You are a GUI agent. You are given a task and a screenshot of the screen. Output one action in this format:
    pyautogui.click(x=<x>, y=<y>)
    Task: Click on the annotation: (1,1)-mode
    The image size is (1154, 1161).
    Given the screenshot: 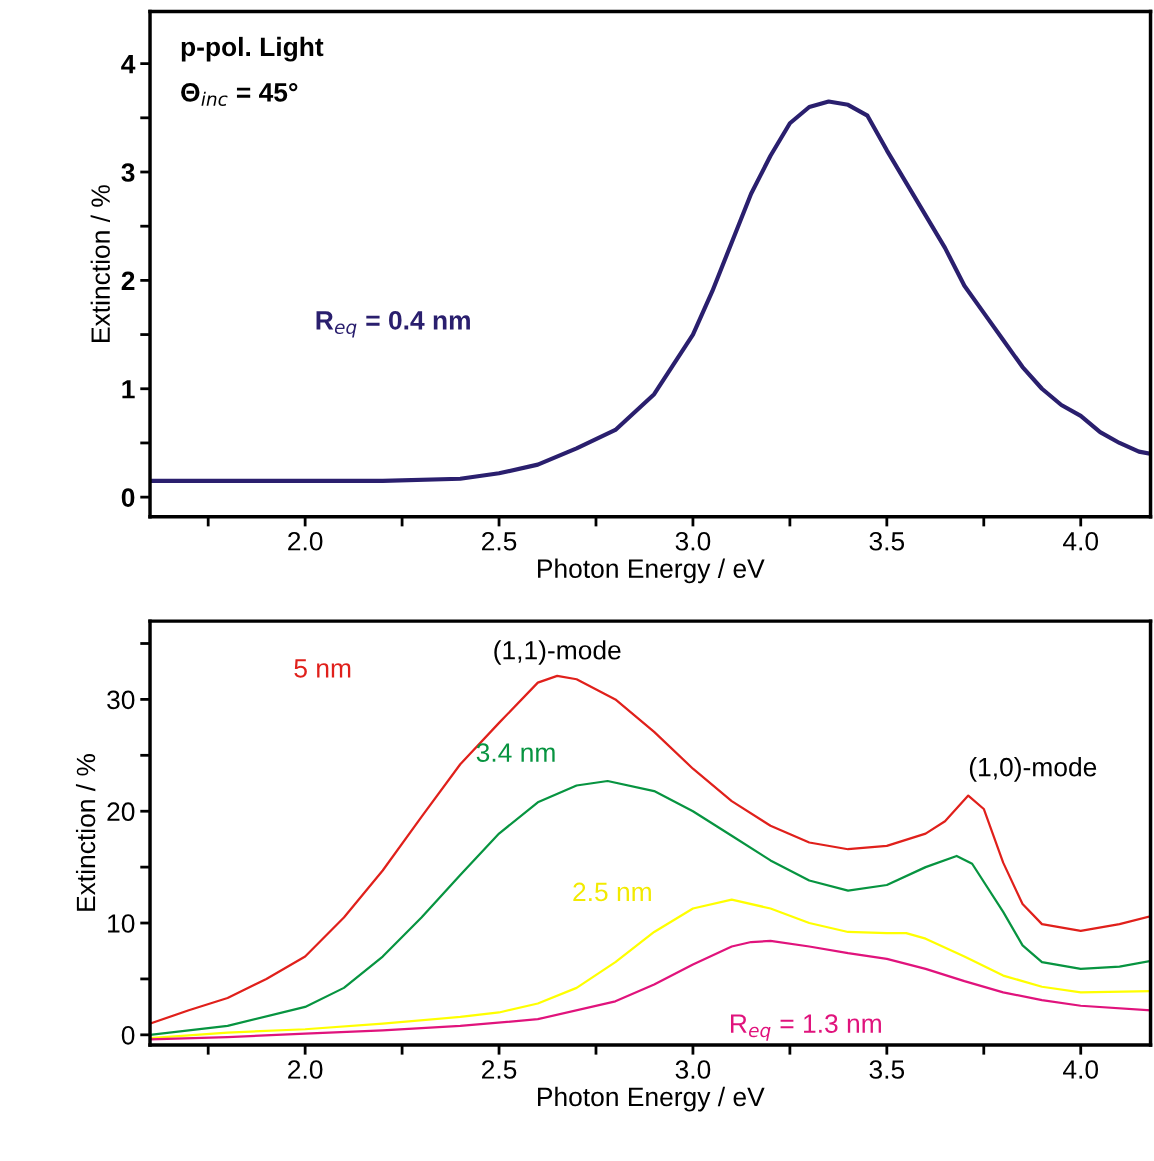 What is the action you would take?
    pyautogui.click(x=557, y=652)
    